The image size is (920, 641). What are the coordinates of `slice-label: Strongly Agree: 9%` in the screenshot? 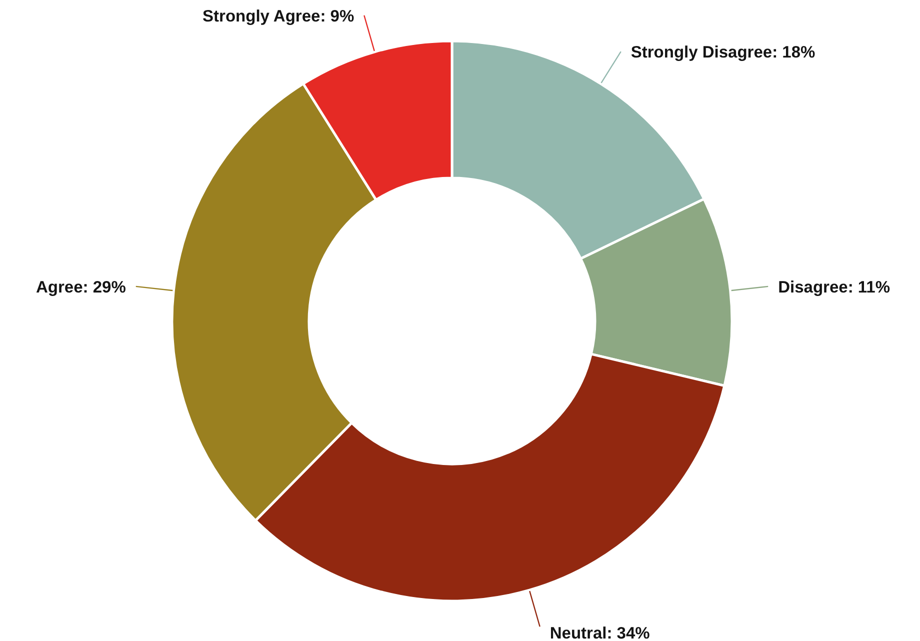 It's located at (278, 16).